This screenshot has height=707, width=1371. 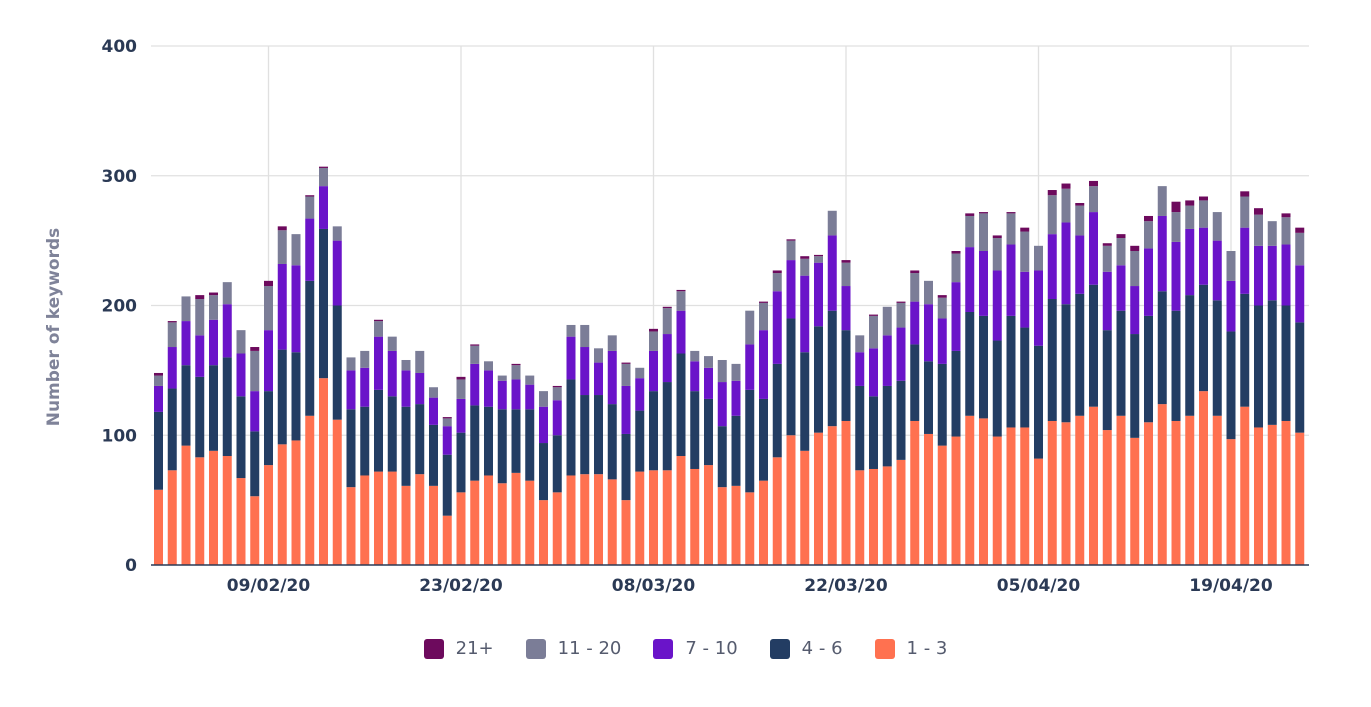 What do you see at coordinates (433, 476) in the screenshot?
I see `bar-stack-21/02/20` at bounding box center [433, 476].